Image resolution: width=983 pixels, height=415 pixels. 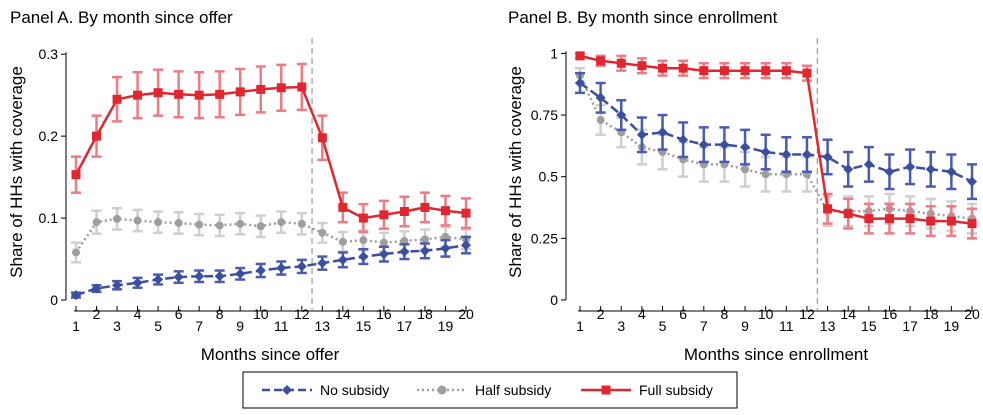 I want to click on panel-a-xtick-label: 8, so click(x=220, y=314).